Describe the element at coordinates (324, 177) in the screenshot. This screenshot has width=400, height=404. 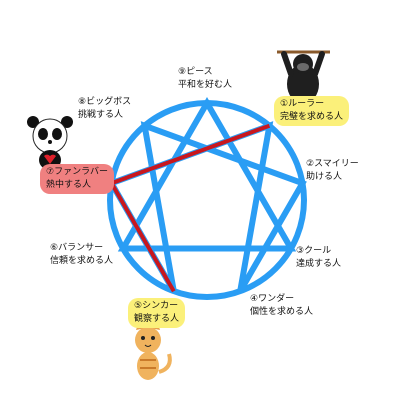
I see `type-2-desc: 助ける人` at that location.